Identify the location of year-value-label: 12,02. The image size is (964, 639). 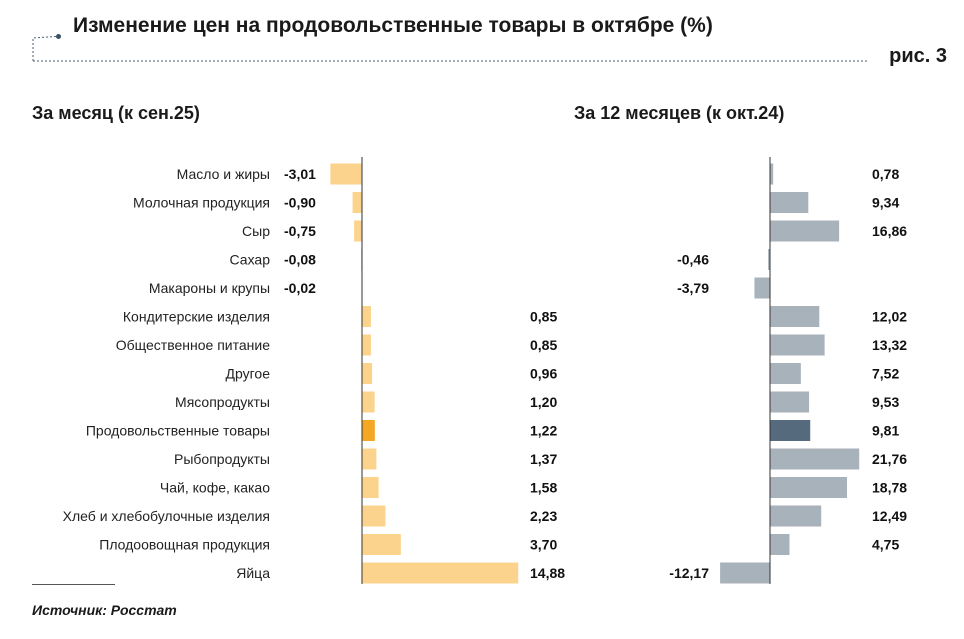
(889, 317).